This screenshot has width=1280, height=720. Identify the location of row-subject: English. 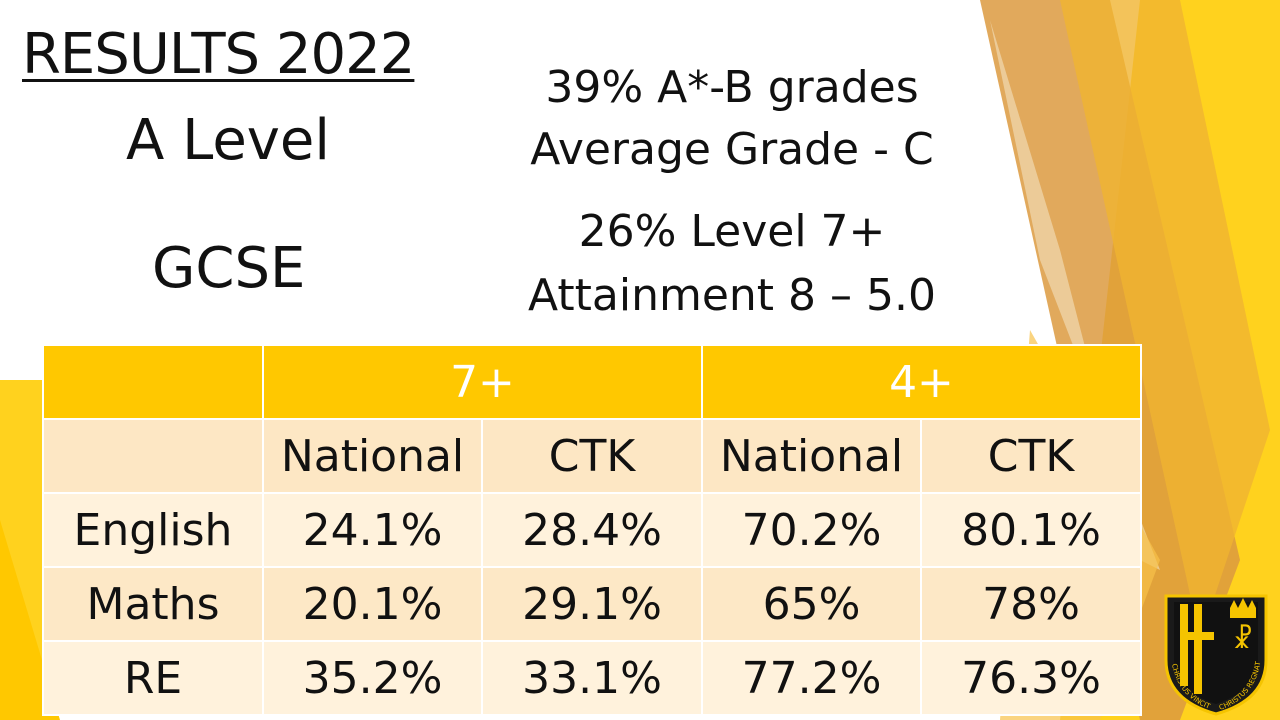
(153, 530).